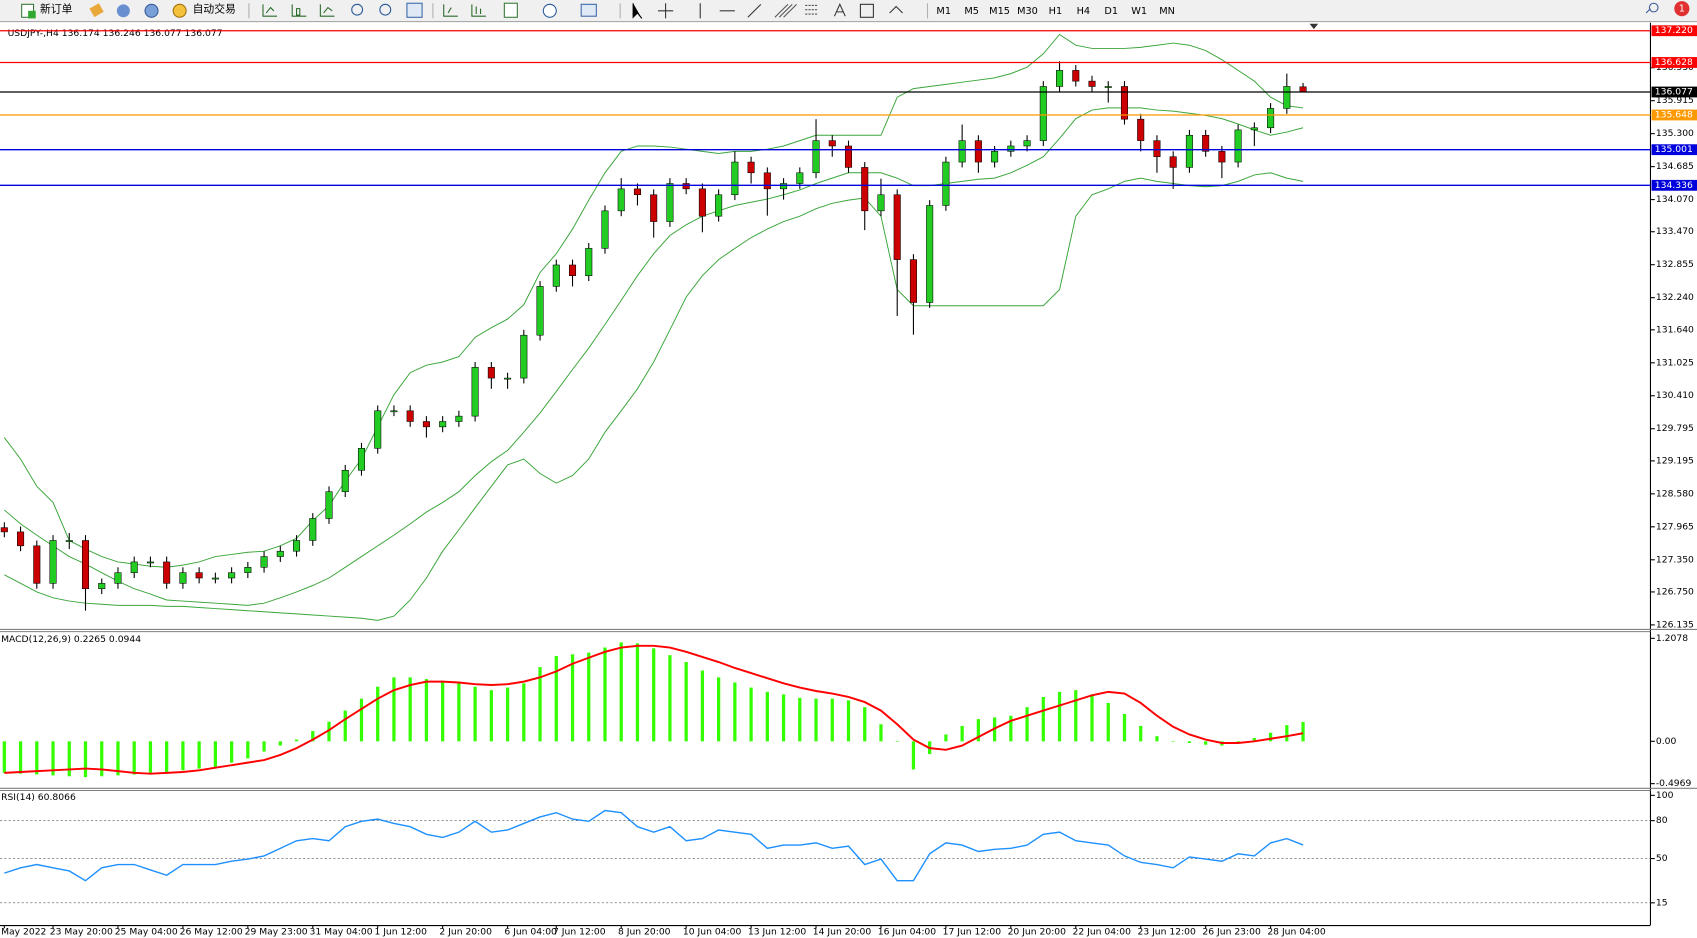 The image size is (1697, 938). What do you see at coordinates (754, 10) in the screenshot?
I see `trendline-tool` at bounding box center [754, 10].